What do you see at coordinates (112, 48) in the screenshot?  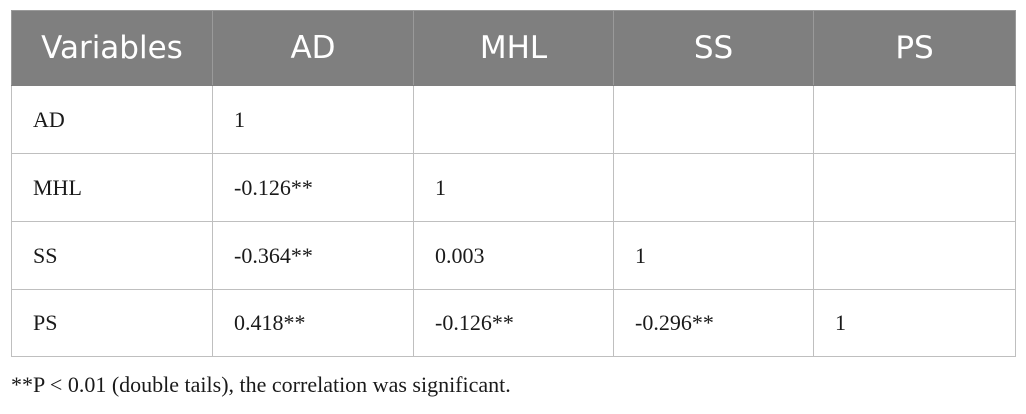 I see `header-cell-variables: Variables` at bounding box center [112, 48].